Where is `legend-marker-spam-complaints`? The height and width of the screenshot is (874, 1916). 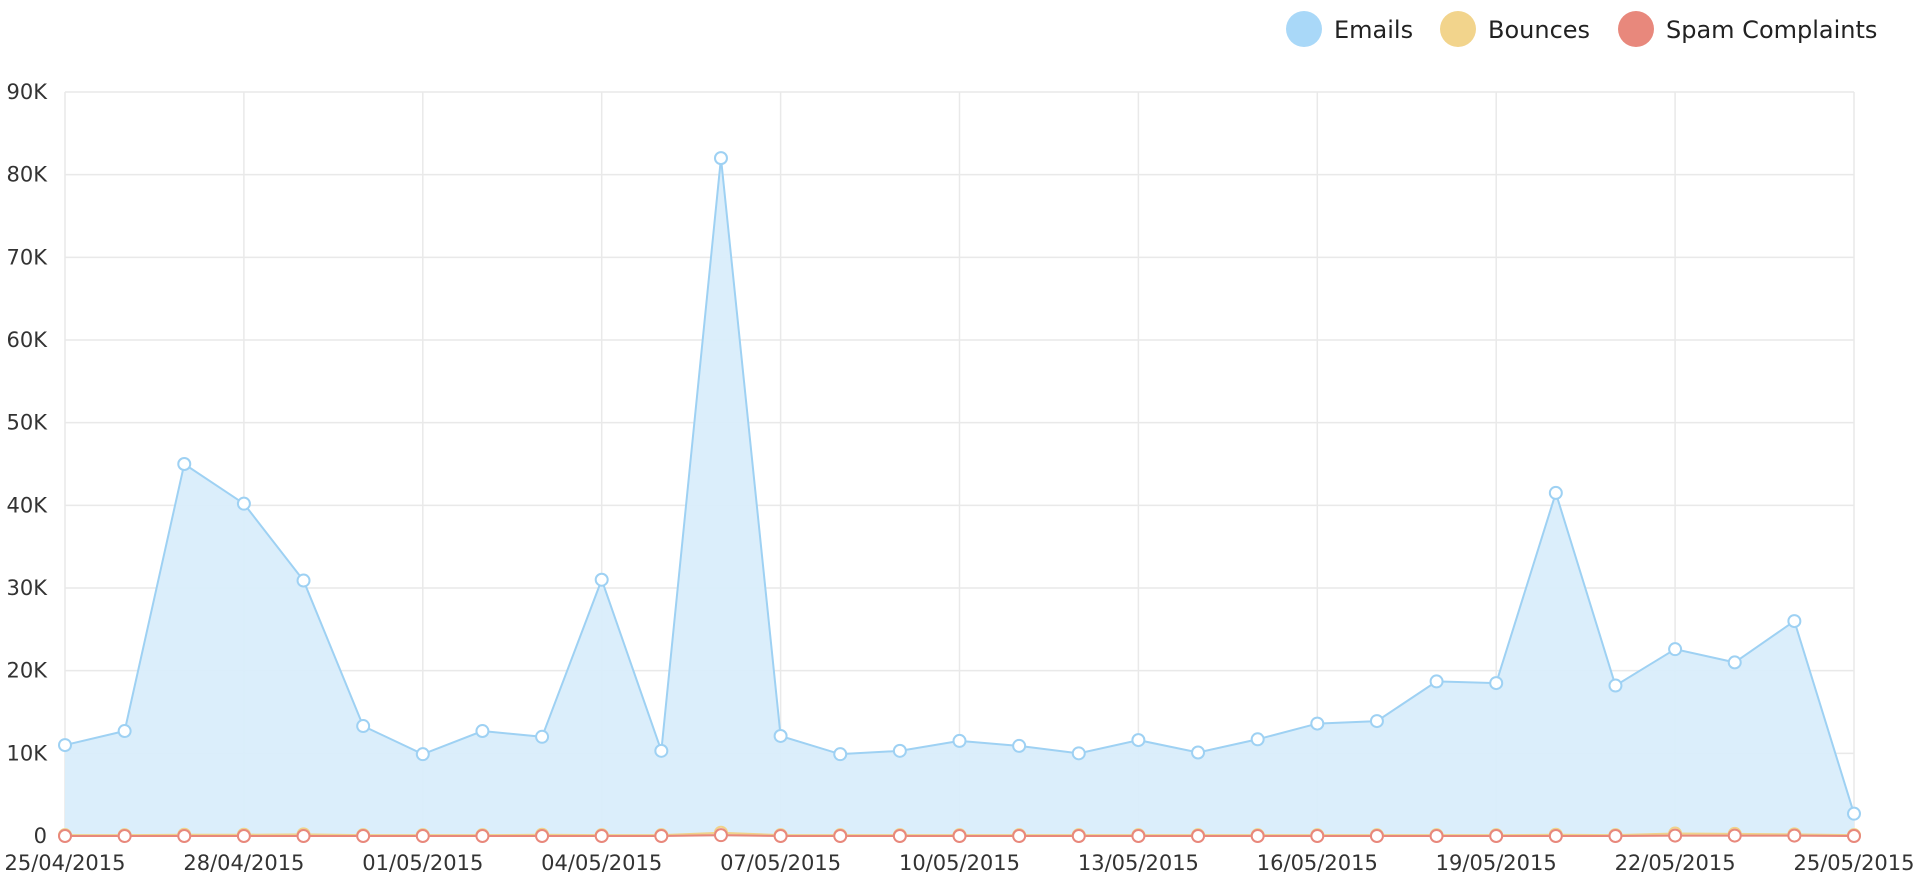 legend-marker-spam-complaints is located at coordinates (1636, 29).